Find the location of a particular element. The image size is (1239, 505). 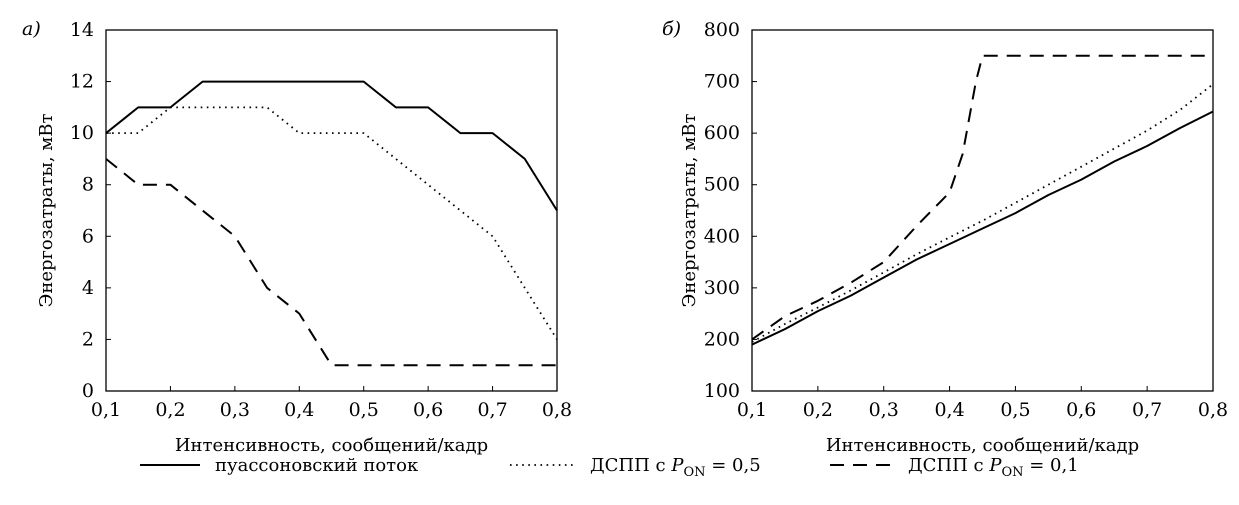

panel-label: б) is located at coordinates (671, 29).